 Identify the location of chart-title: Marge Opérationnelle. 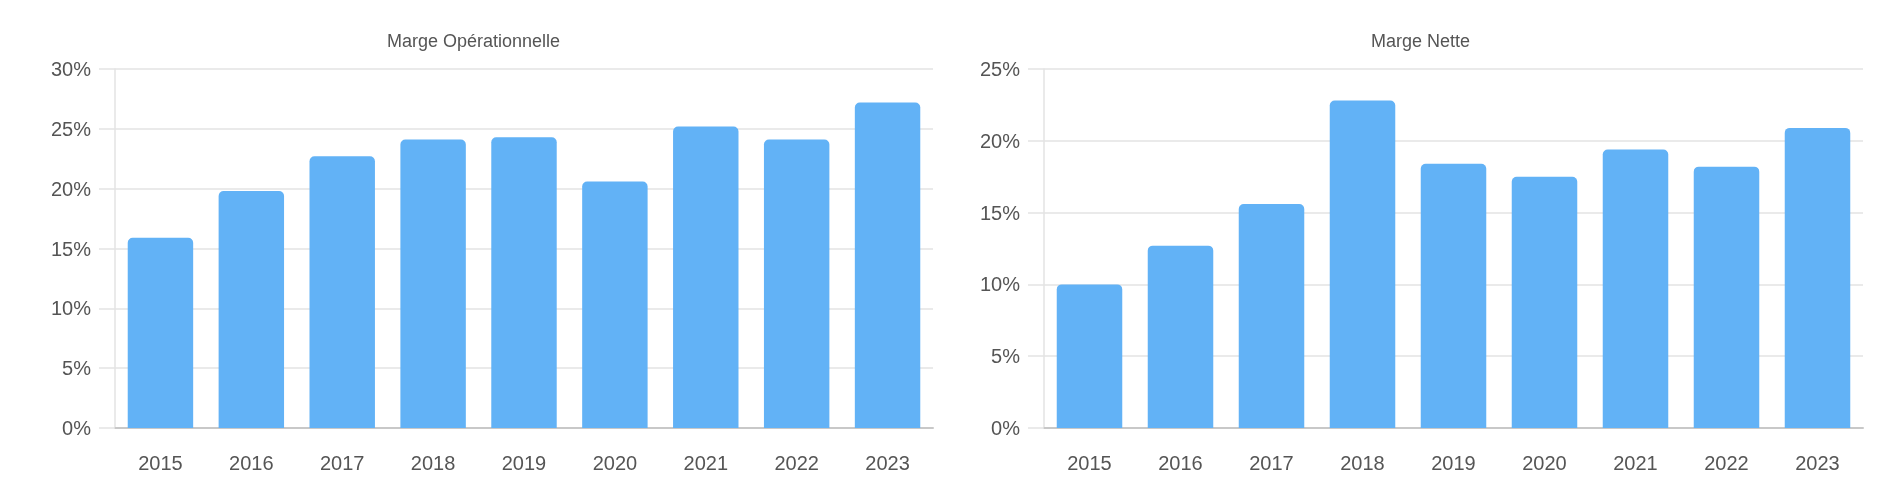
(473, 41).